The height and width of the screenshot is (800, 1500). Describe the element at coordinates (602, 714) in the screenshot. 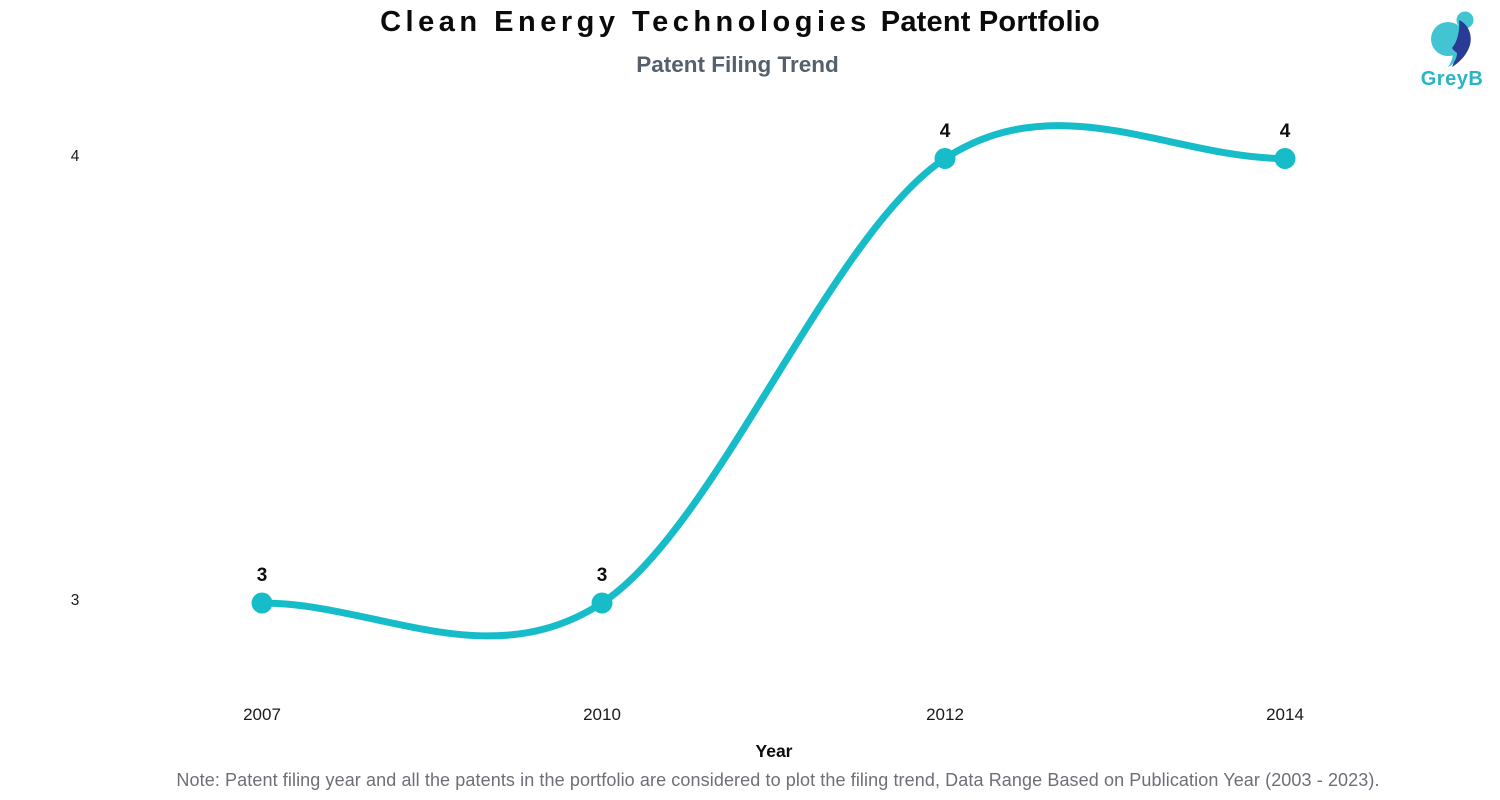

I see `x-tick-2010: 2010` at that location.